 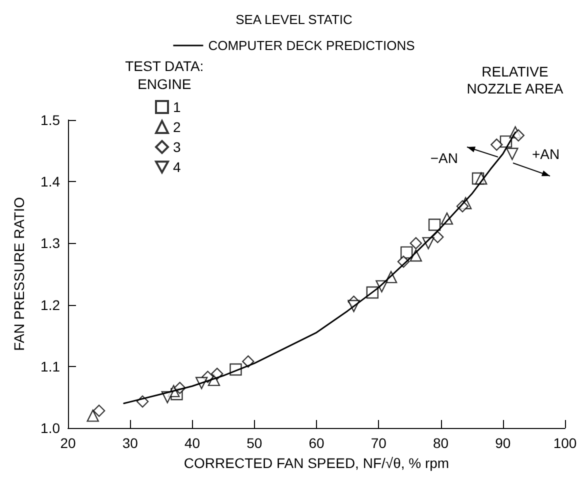 I want to click on y-tick-label: 1.0, so click(x=50, y=428).